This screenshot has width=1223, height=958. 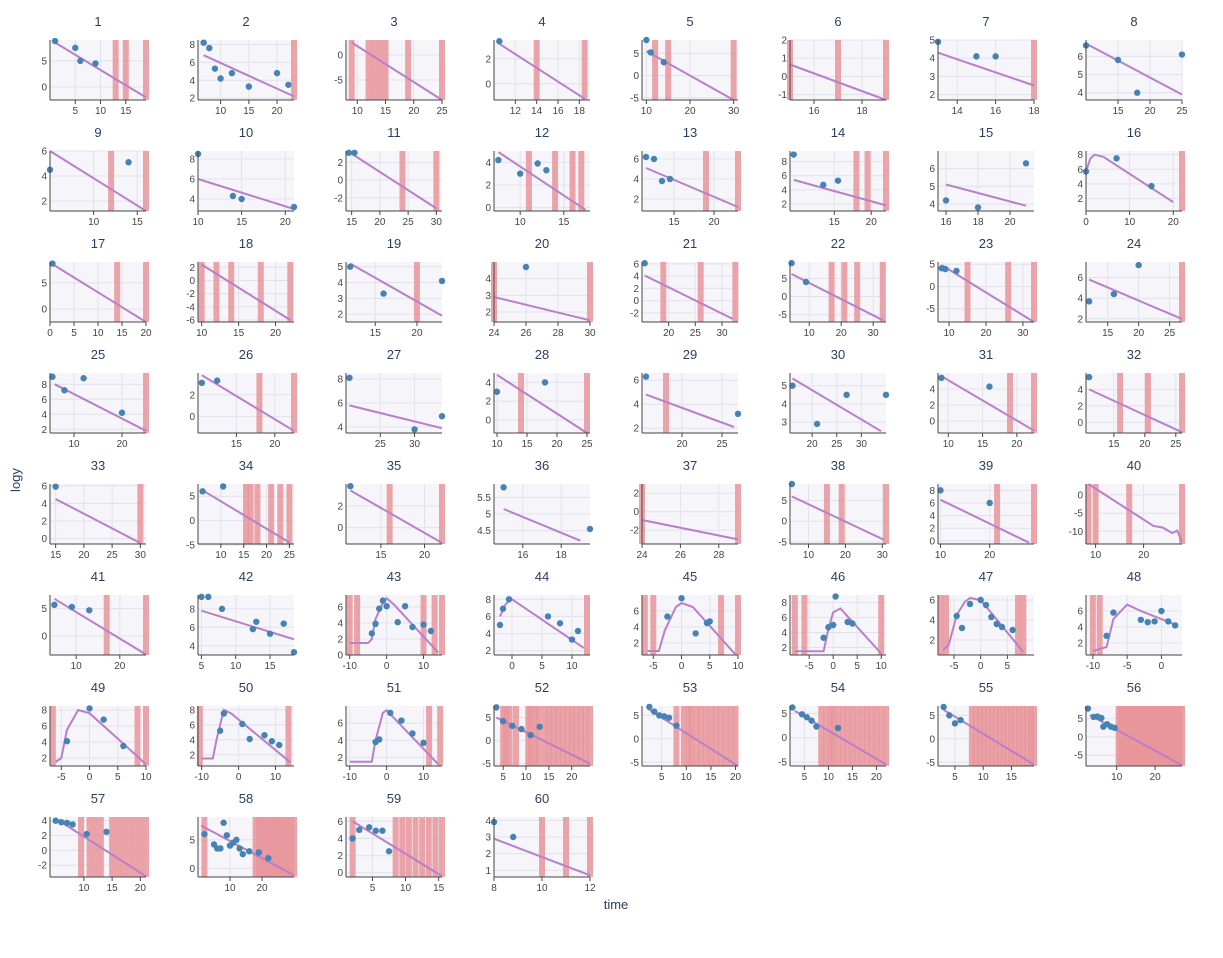 I want to click on panel-7: 2 3 4 5 14 16 18 7, so click(x=984, y=65).